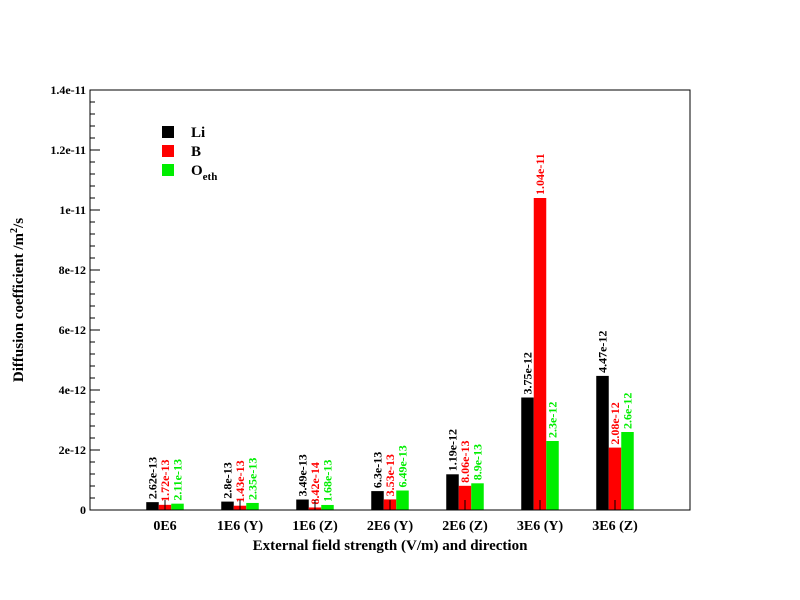 This screenshot has width=800, height=600. I want to click on legend-swatch-li, so click(168, 132).